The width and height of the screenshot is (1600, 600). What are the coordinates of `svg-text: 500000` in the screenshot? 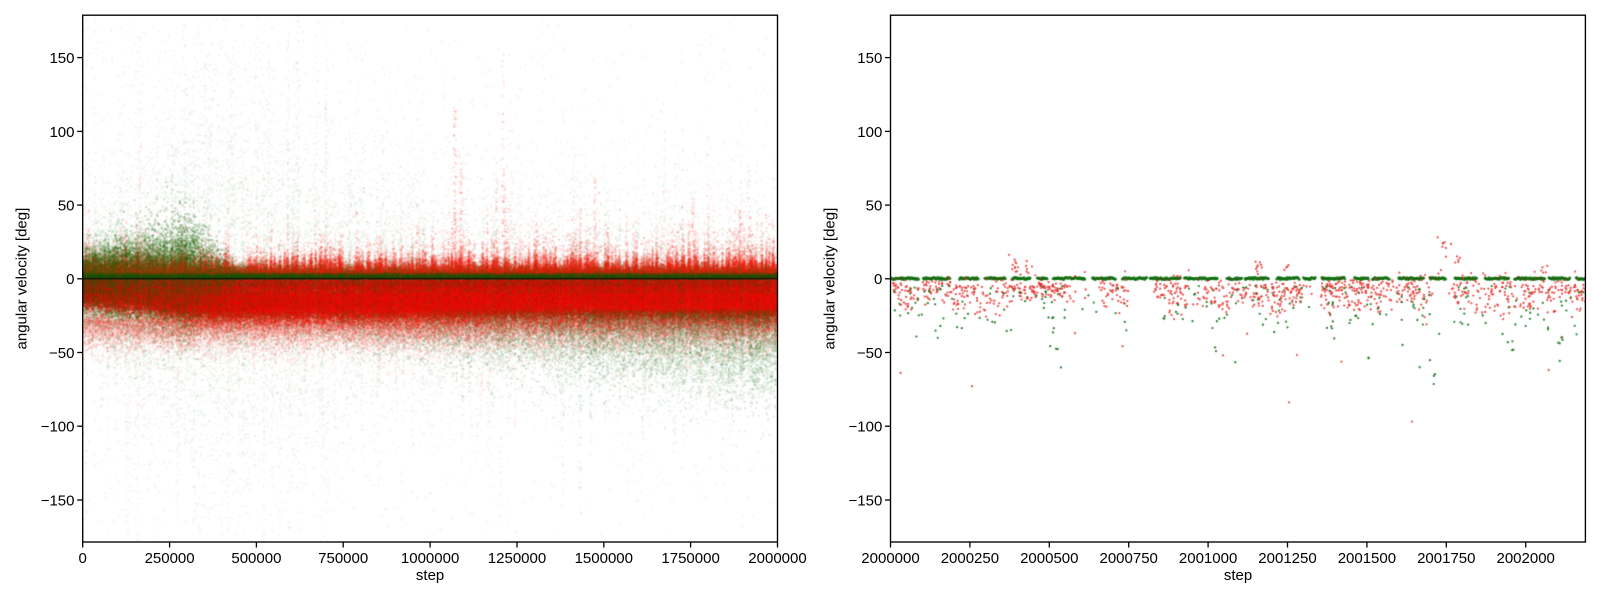 It's located at (256, 558).